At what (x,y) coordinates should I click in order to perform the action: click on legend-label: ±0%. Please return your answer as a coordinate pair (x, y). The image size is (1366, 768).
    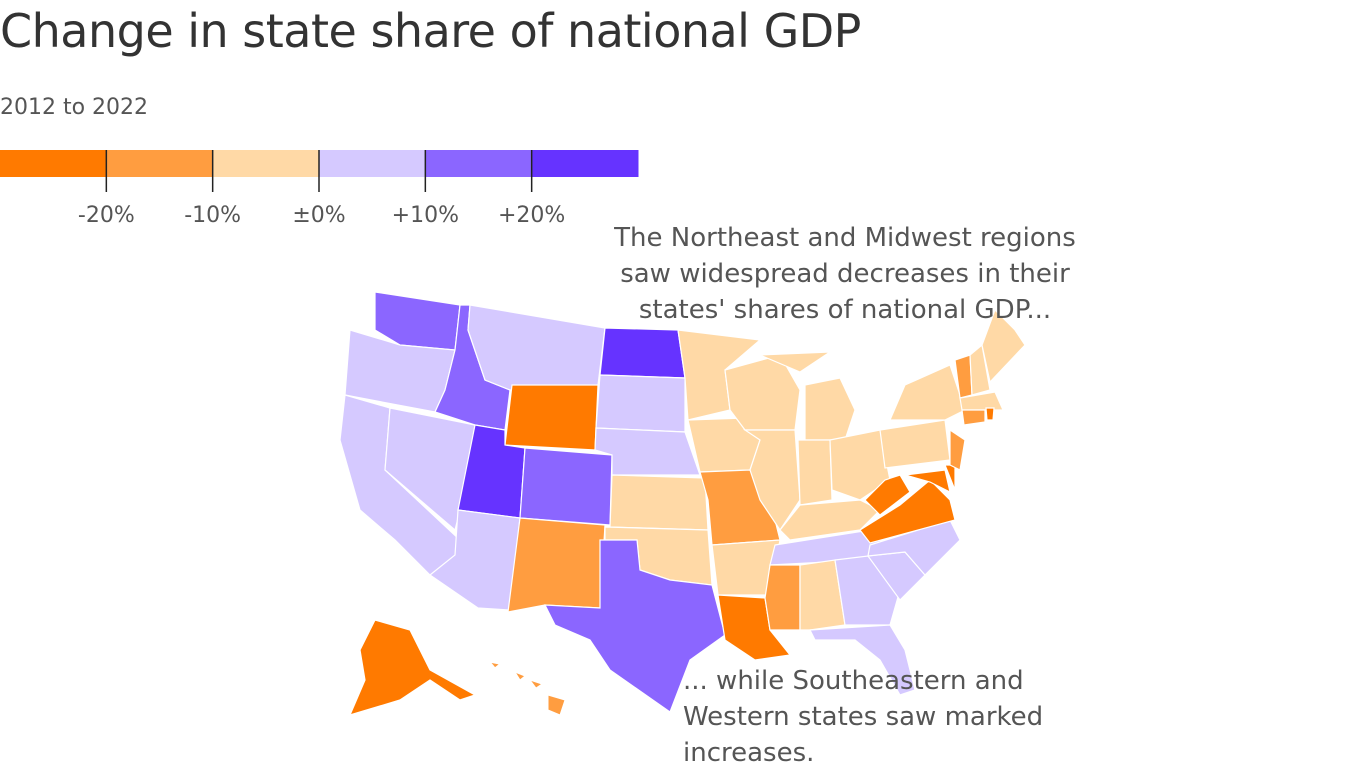
    Looking at the image, I should click on (318, 215).